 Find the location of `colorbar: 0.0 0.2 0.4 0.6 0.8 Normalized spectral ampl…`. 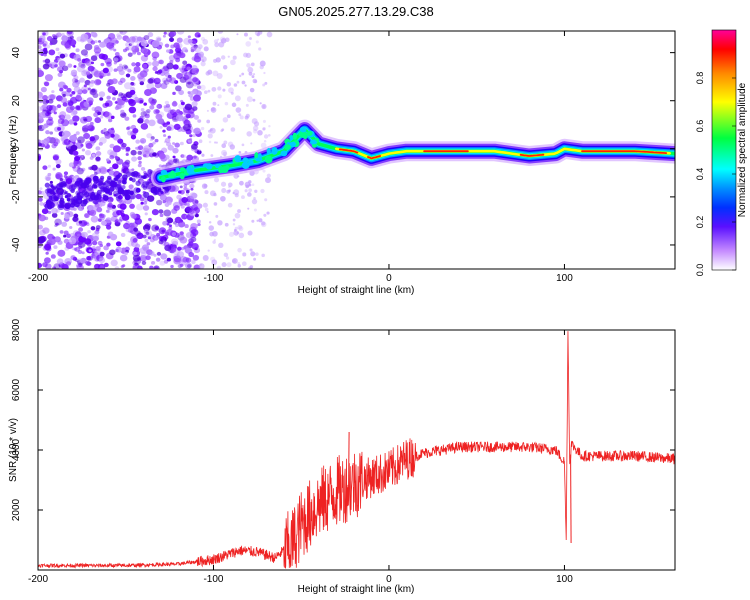

colorbar: 0.0 0.2 0.4 0.6 0.8 Normalized spectral ampl… is located at coordinates (721, 152).